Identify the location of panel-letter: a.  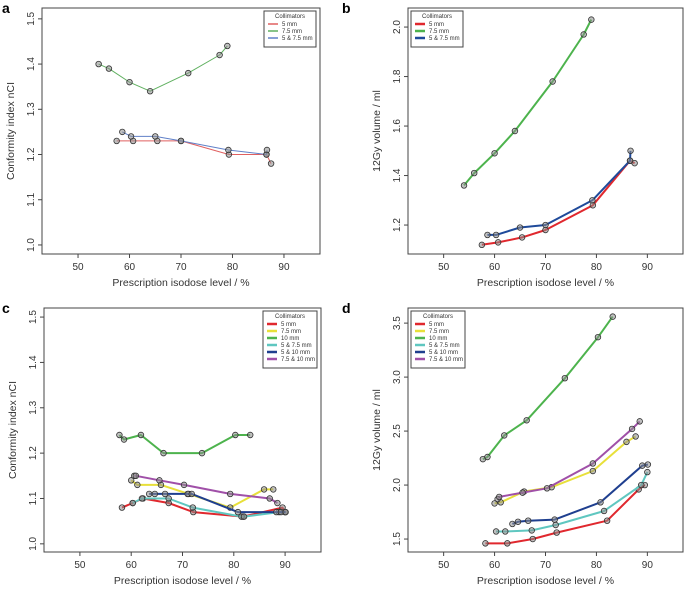
(6, 8).